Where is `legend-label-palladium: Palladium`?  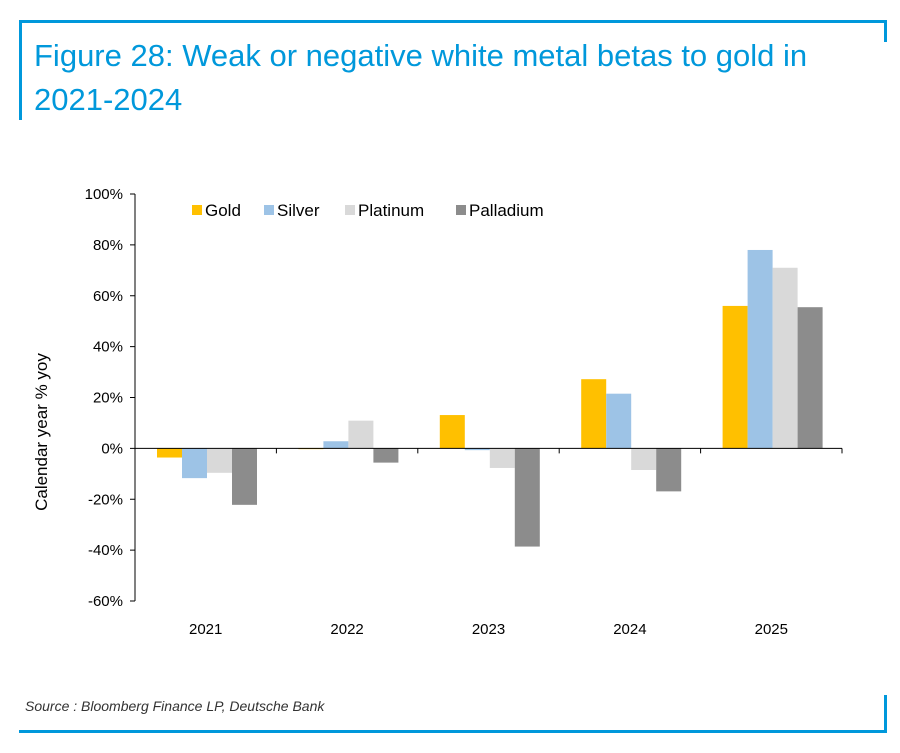
legend-label-palladium: Palladium is located at coordinates (506, 210).